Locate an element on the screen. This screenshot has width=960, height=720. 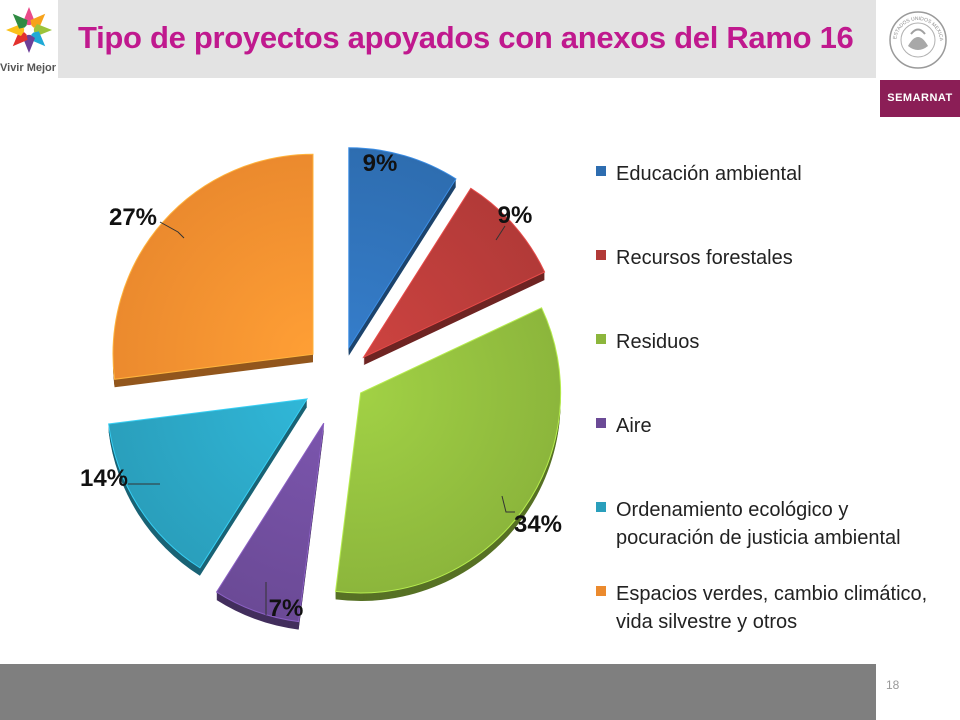
data-label-5: 14% is located at coordinates (104, 478).